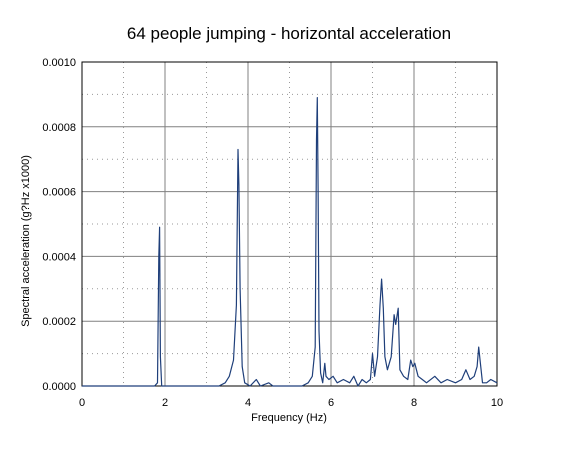 The height and width of the screenshot is (458, 585). What do you see at coordinates (414, 403) in the screenshot?
I see `x-tick-label: 8` at bounding box center [414, 403].